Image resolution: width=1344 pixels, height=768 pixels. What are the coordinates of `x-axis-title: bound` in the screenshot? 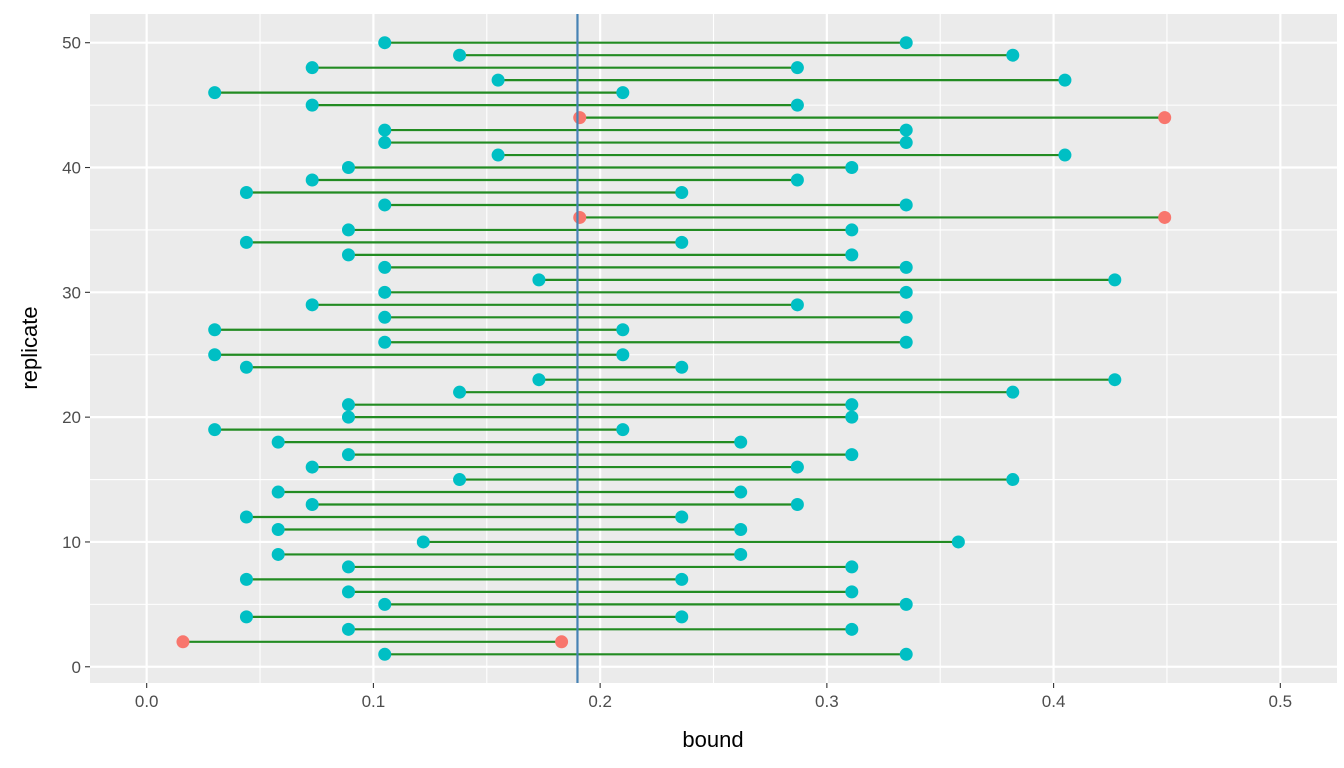 It's located at (712, 739).